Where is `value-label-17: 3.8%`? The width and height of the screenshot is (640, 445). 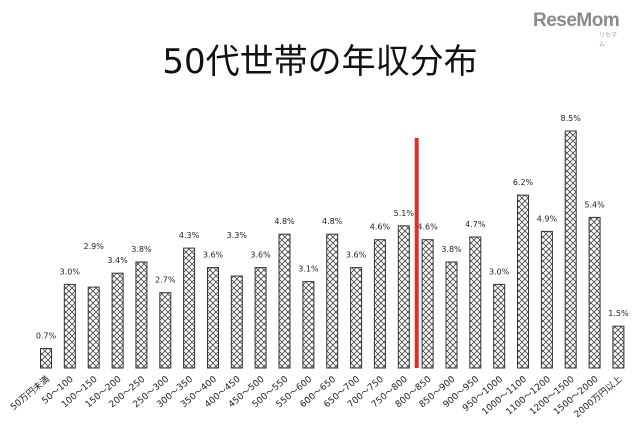 value-label-17: 3.8% is located at coordinates (451, 249).